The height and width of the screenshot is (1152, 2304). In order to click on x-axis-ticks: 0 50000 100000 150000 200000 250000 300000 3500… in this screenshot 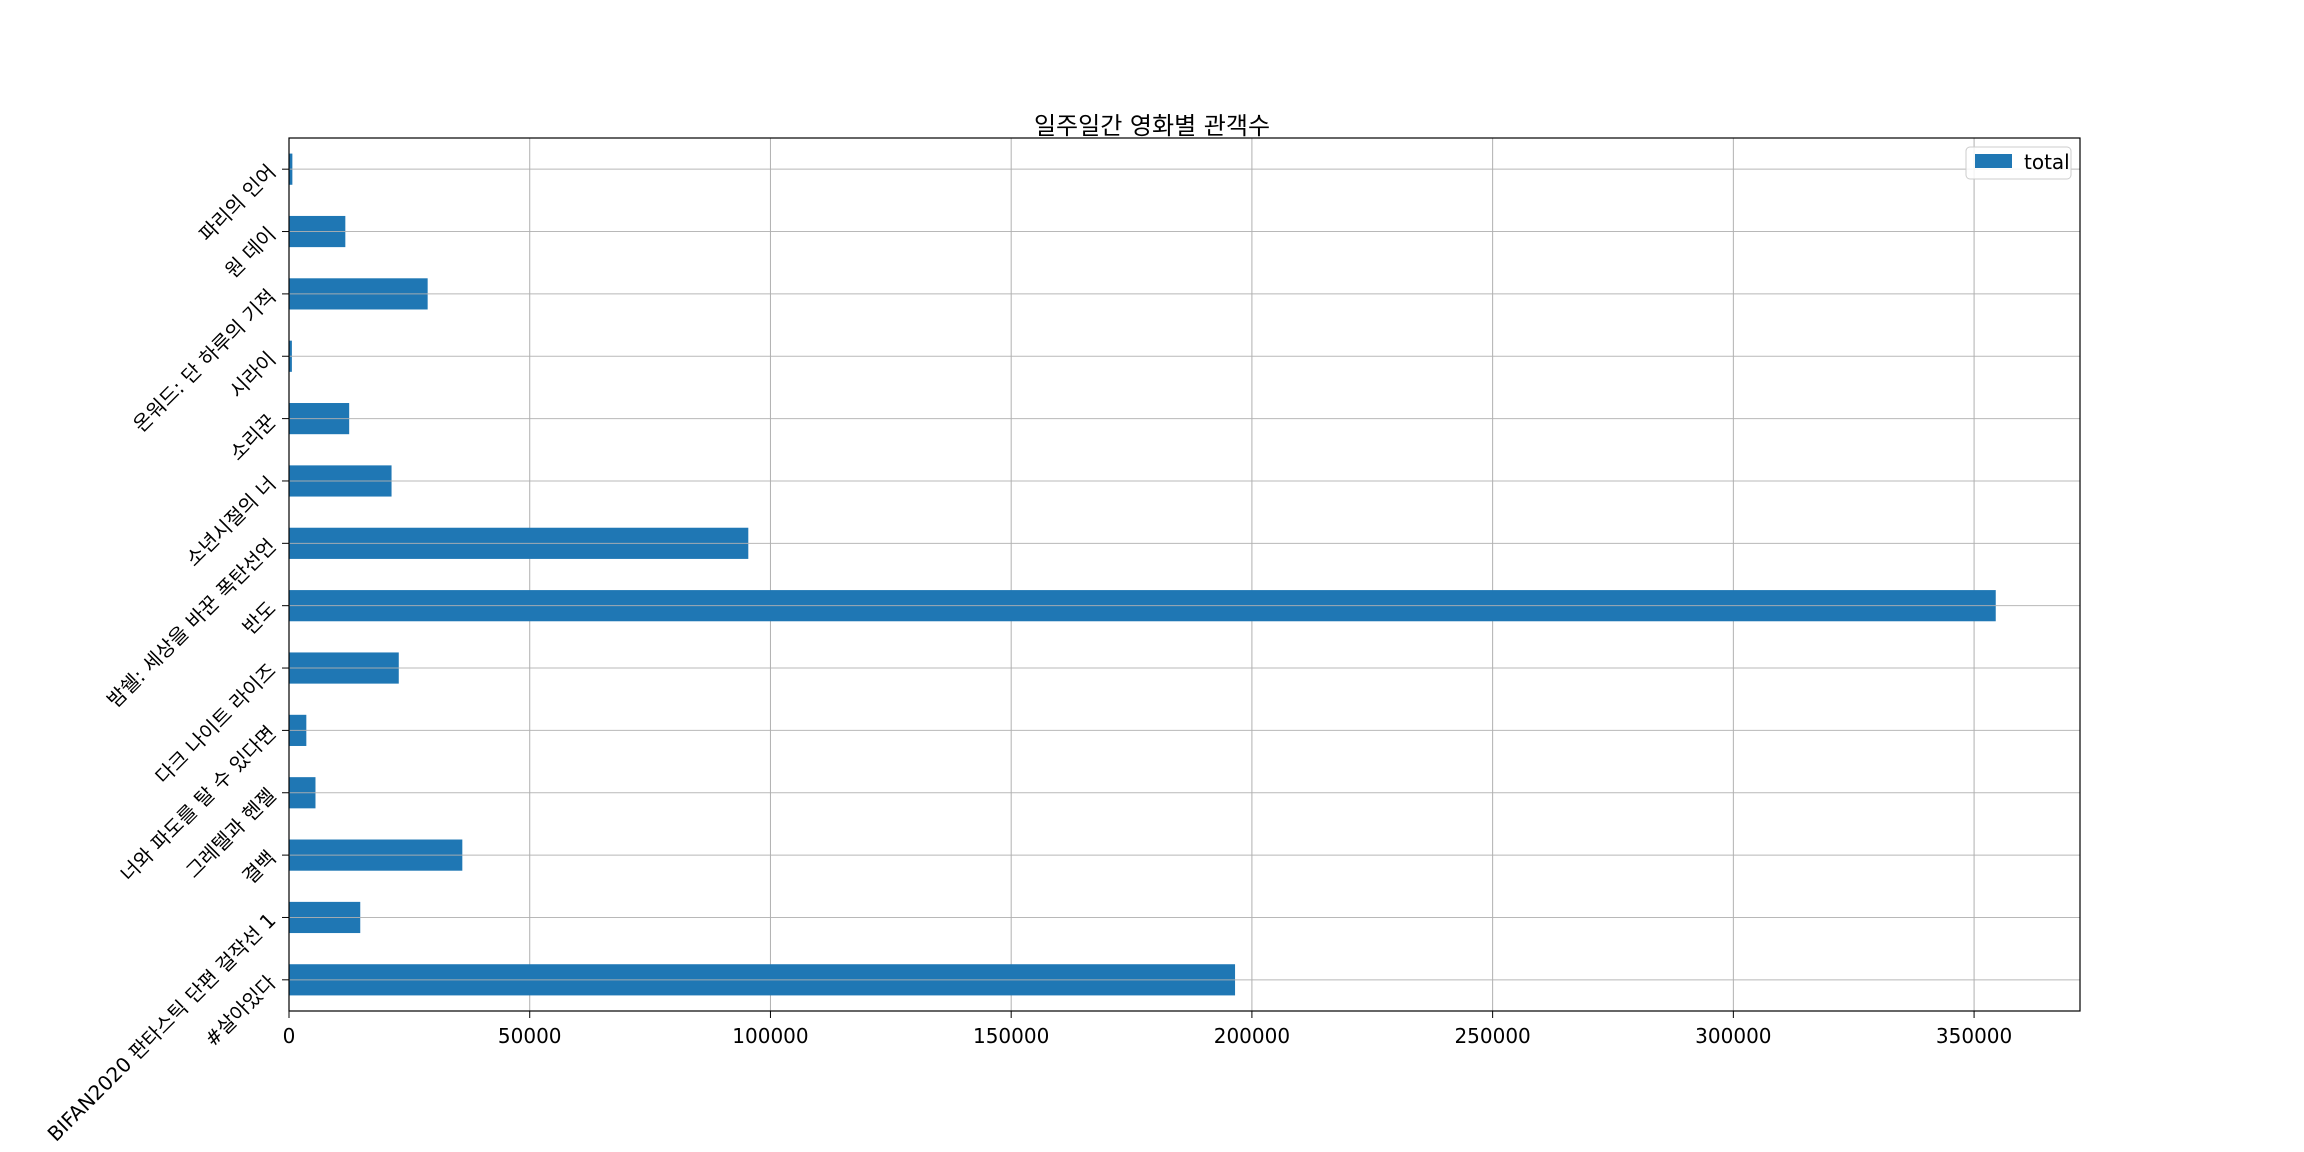, I will do `click(1147, 1029)`.